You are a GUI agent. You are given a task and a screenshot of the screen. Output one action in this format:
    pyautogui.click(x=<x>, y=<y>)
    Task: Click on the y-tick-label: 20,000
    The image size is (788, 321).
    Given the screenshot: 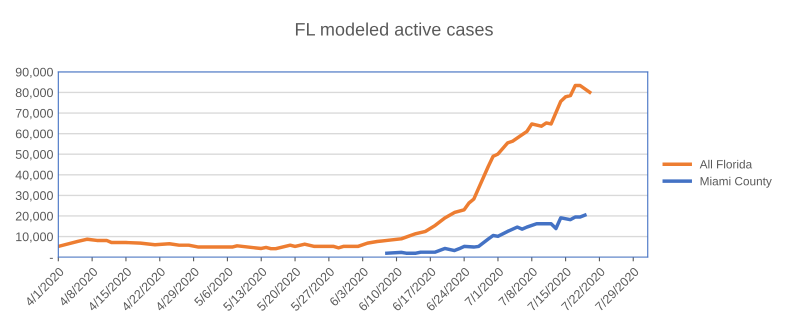 What is the action you would take?
    pyautogui.click(x=34, y=217)
    